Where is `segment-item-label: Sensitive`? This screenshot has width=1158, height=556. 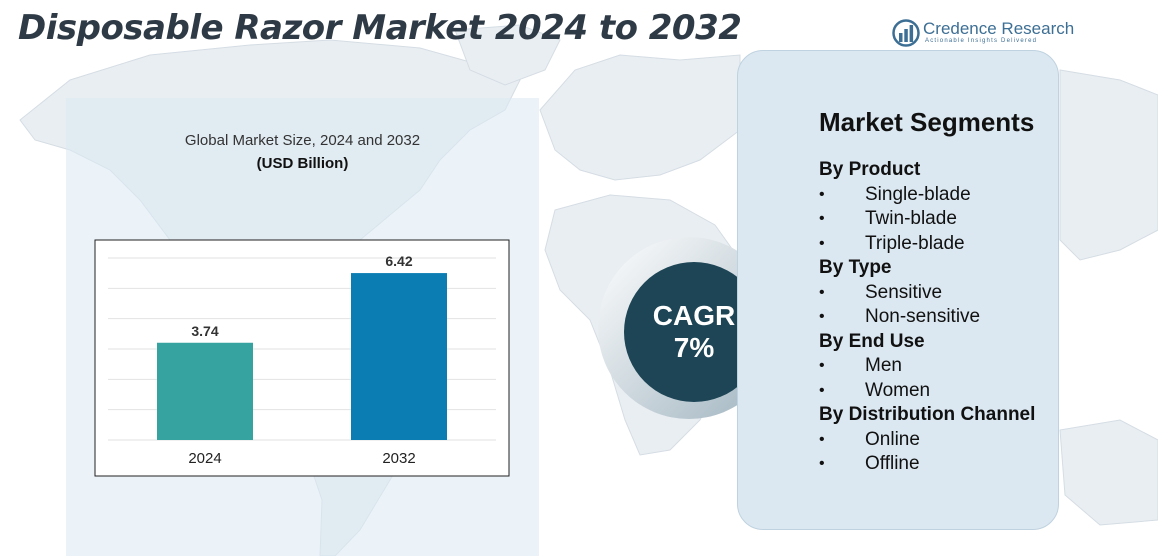 segment-item-label: Sensitive is located at coordinates (904, 292).